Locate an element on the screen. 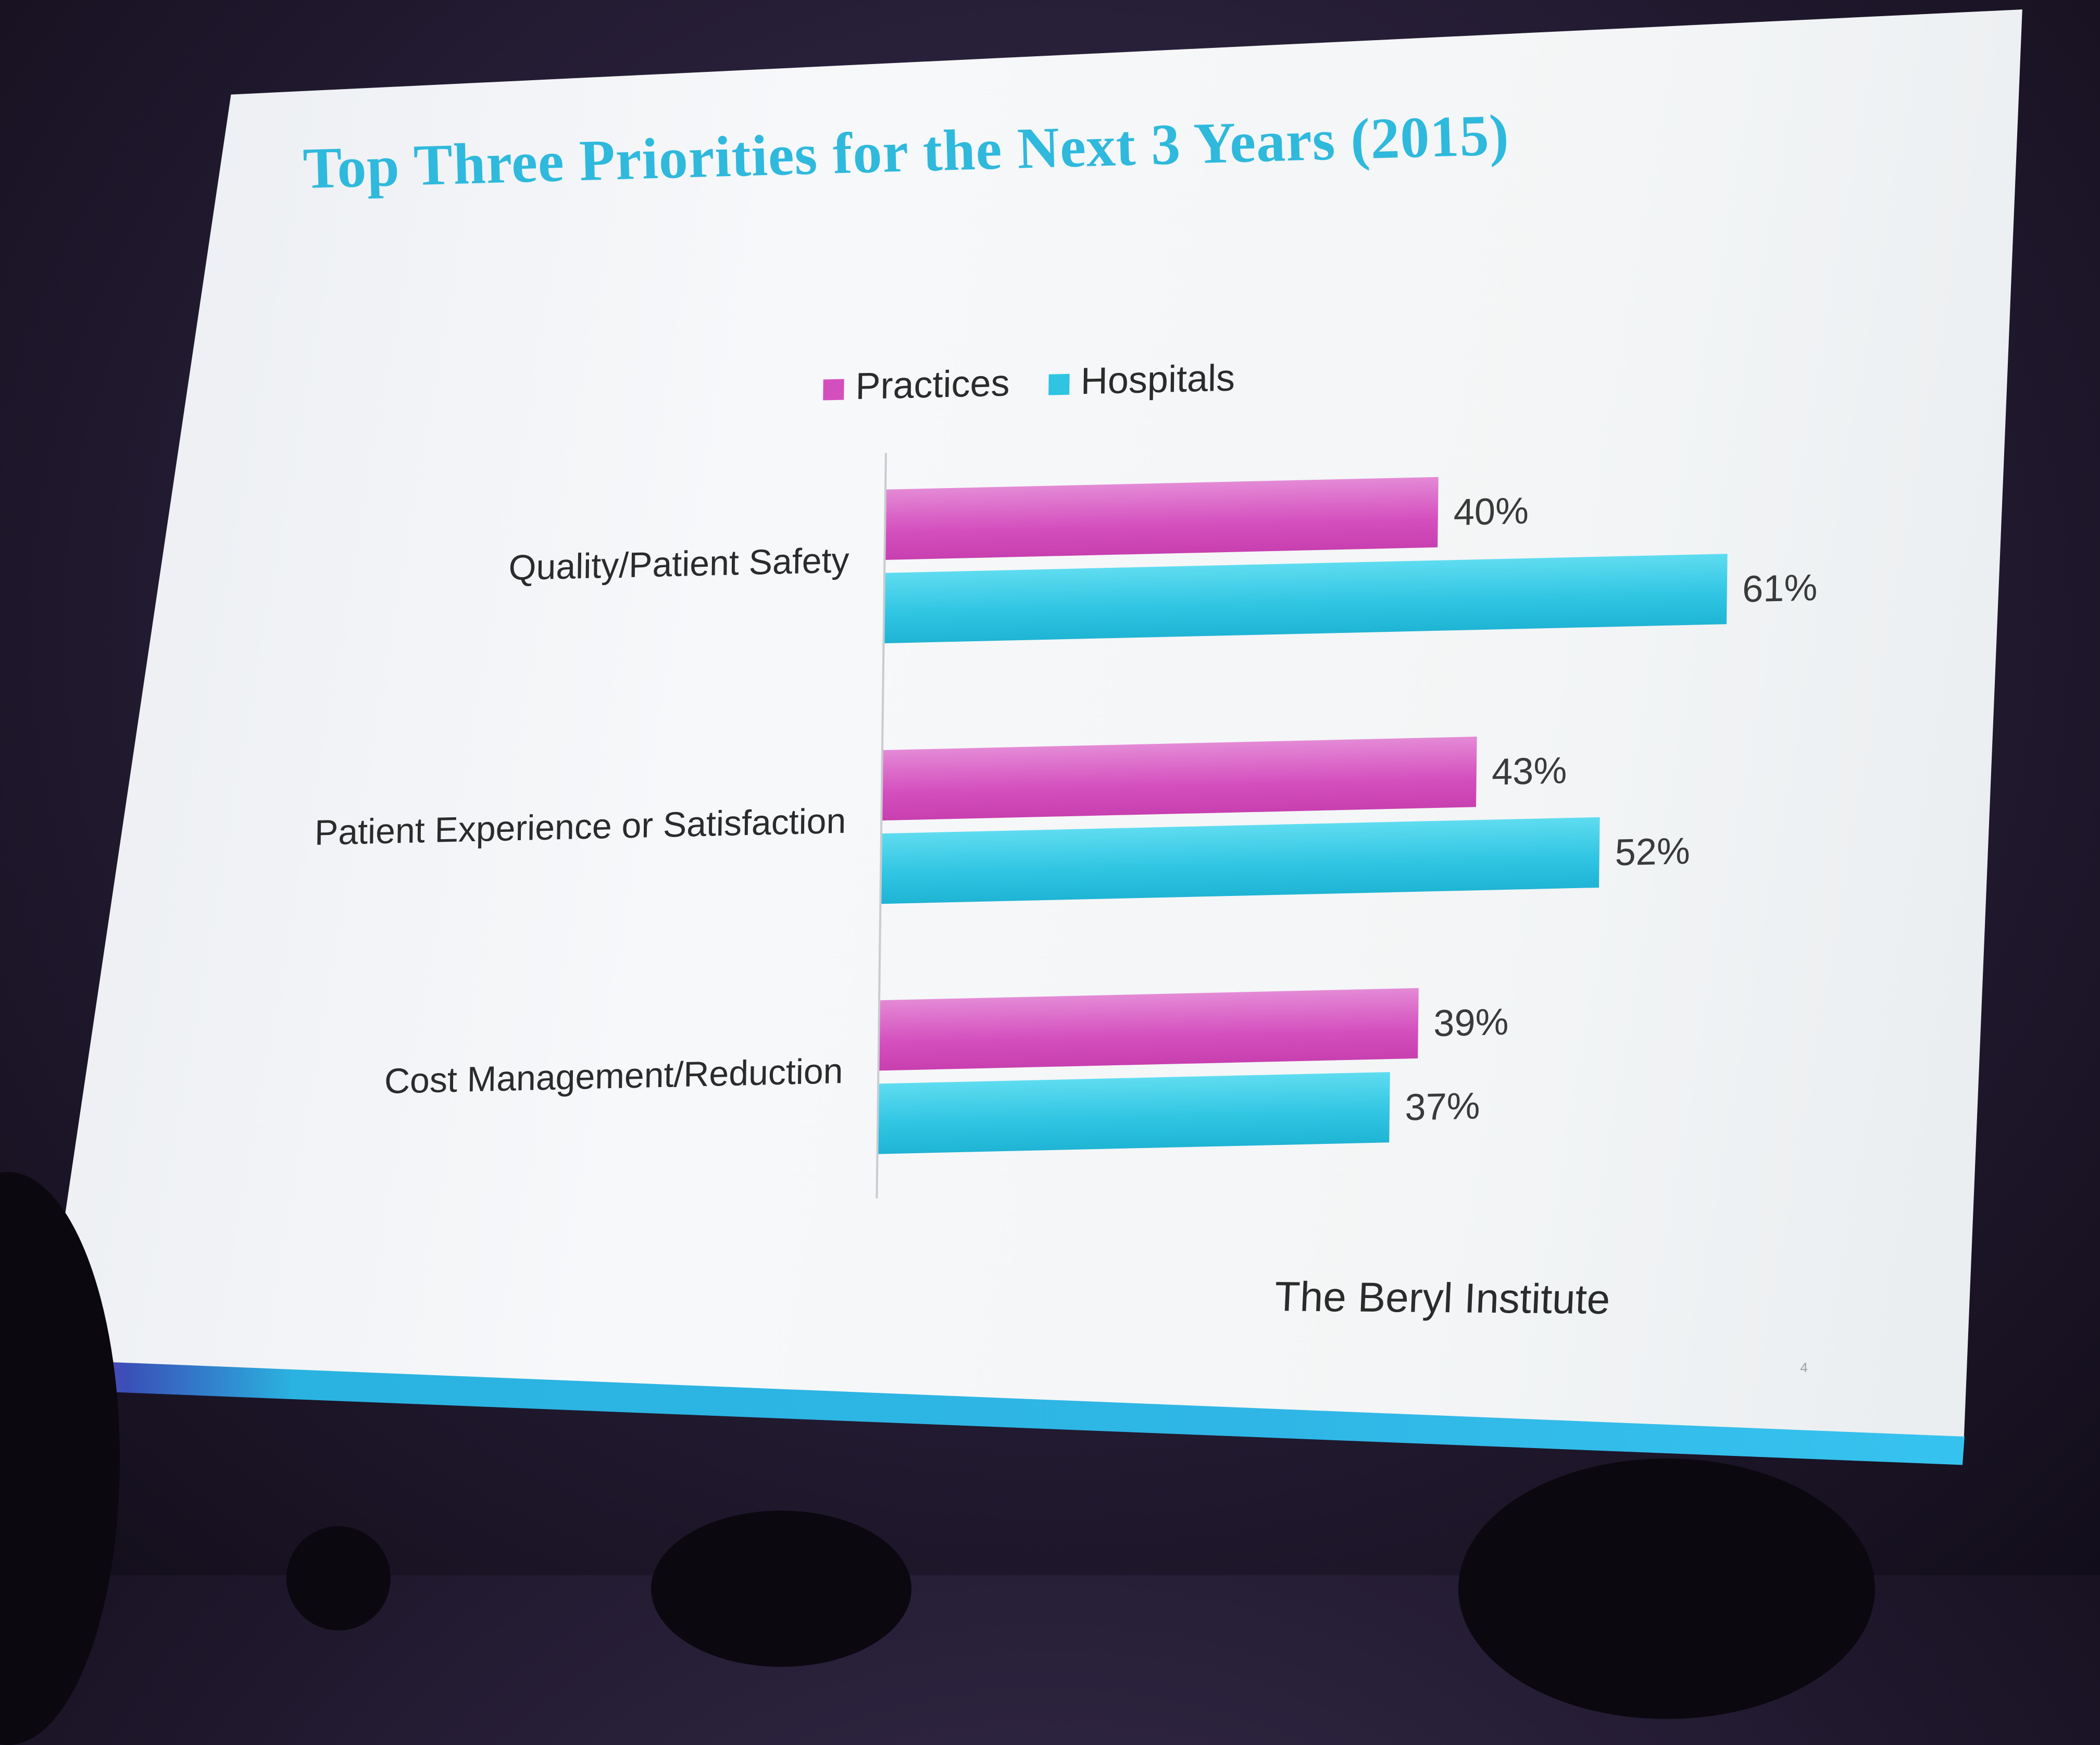  data-label: 40% is located at coordinates (1491, 512).